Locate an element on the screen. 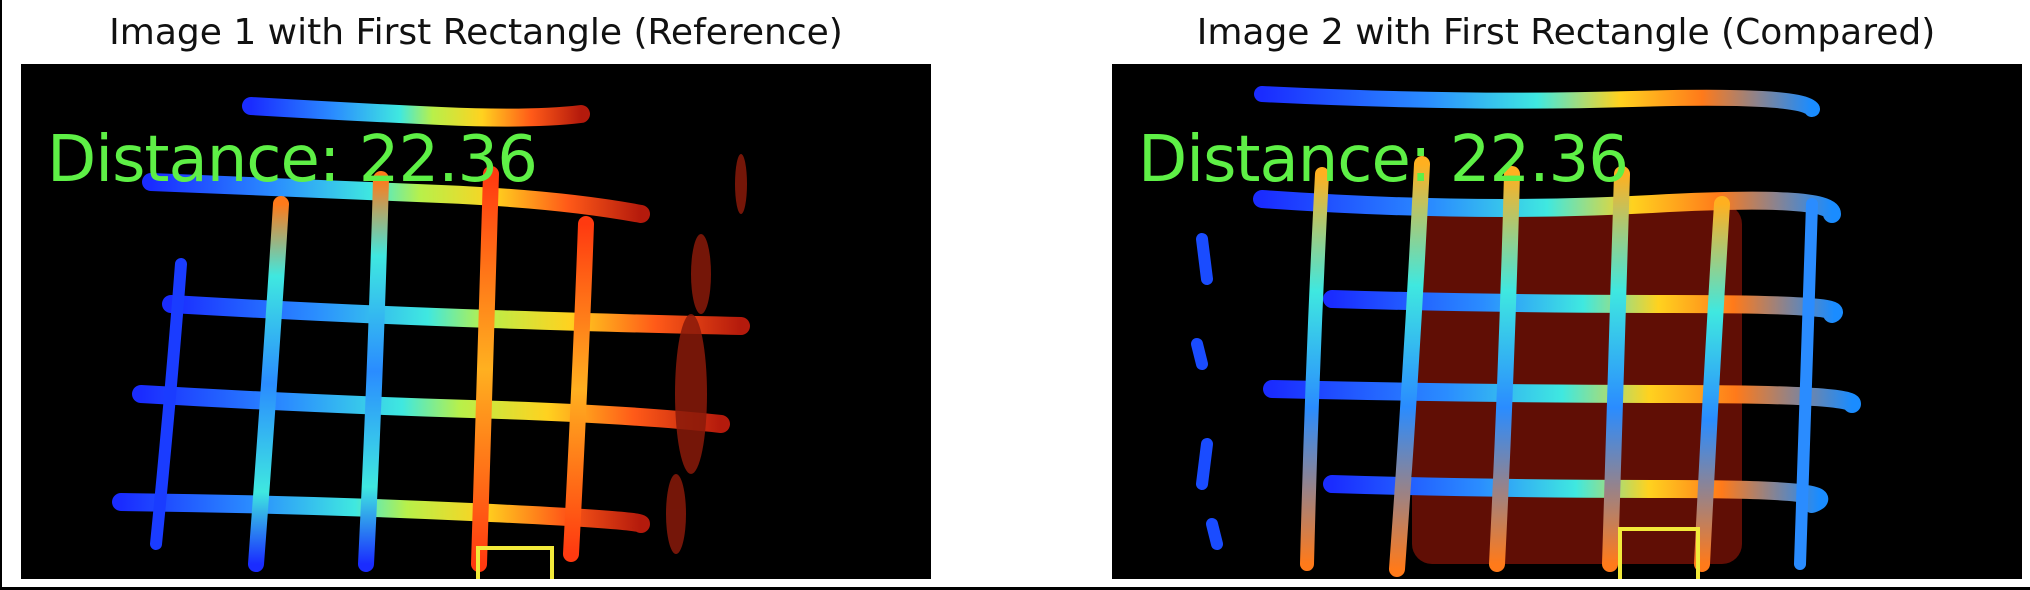 This screenshot has width=2030, height=590. panel-1-title: Image 1 with First Rectangle (Reference) is located at coordinates (476, 32).